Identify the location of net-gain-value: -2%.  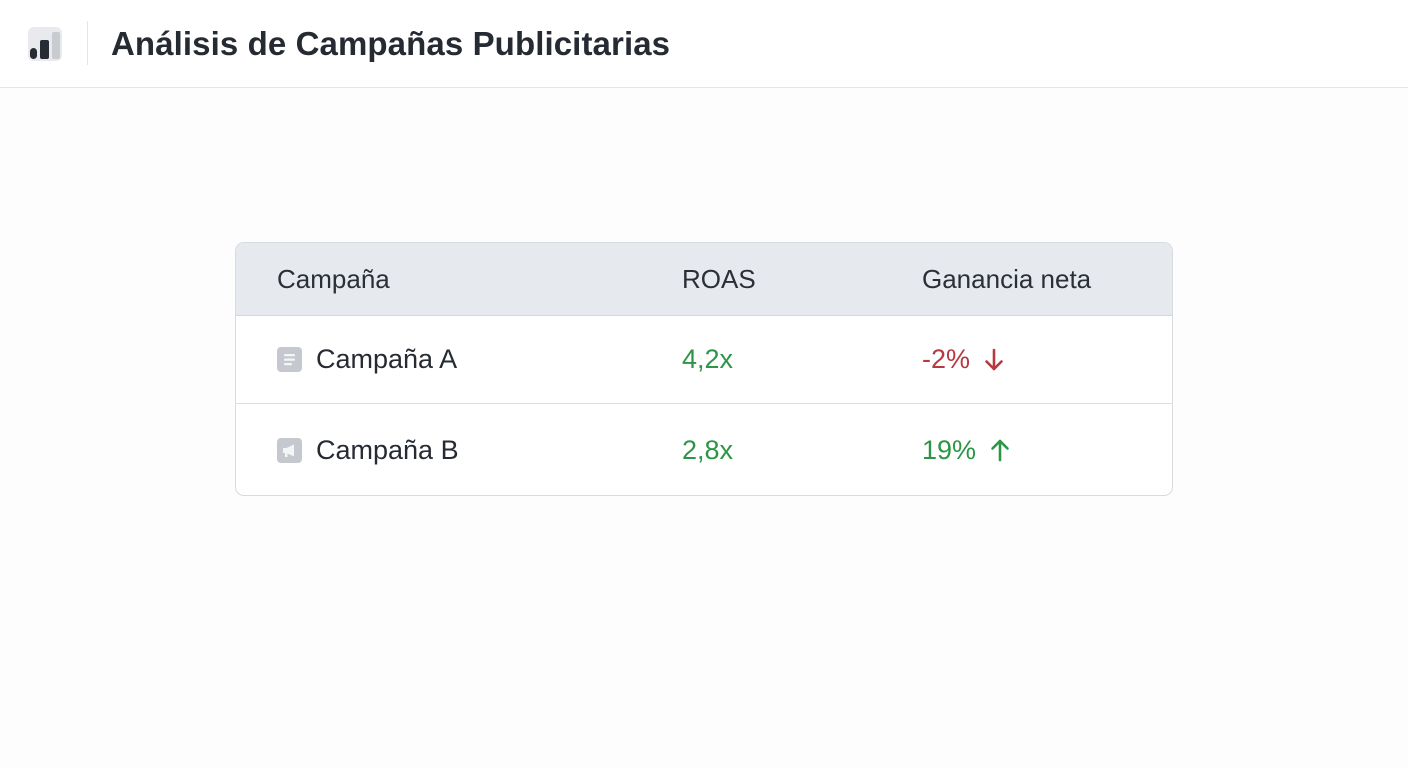
(946, 359).